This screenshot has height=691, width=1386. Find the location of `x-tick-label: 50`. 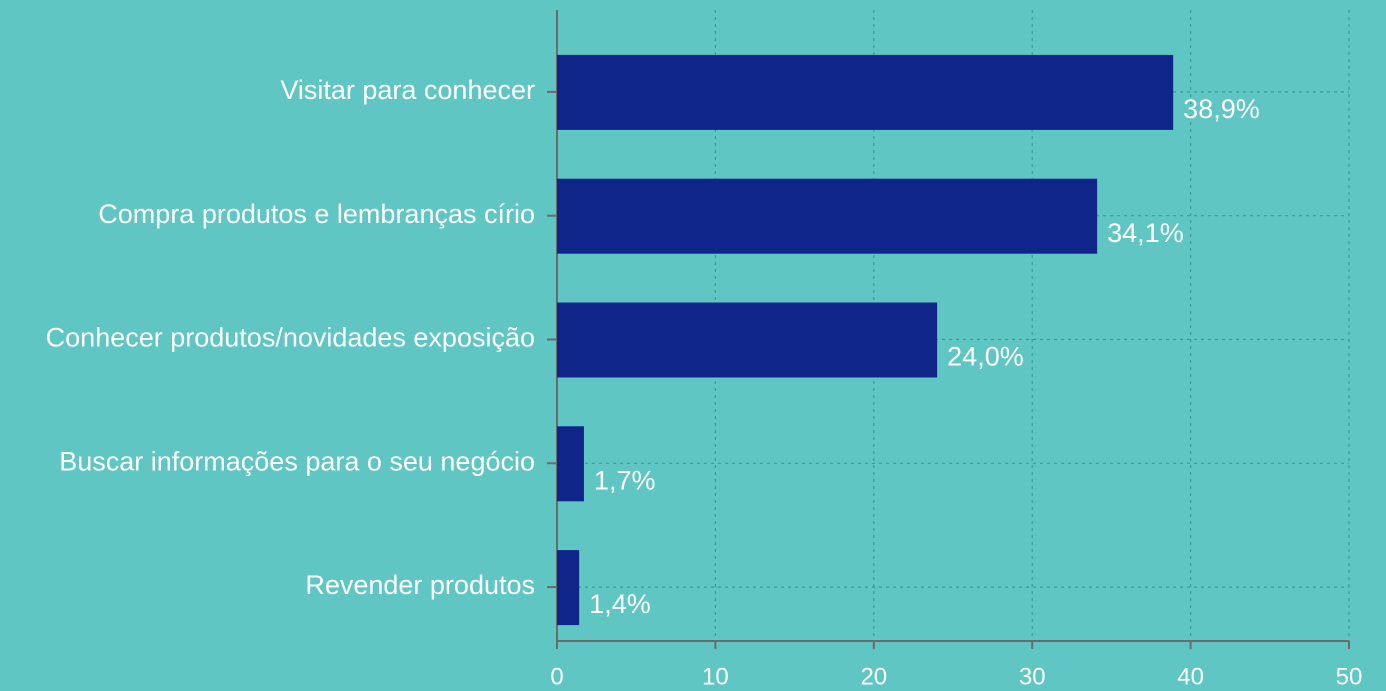

x-tick-label: 50 is located at coordinates (1349, 676).